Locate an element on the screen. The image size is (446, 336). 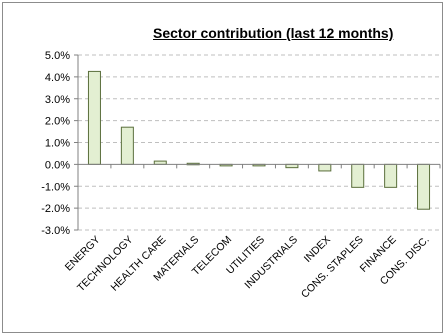
y-tick-label: 1.0% is located at coordinates (57, 144).